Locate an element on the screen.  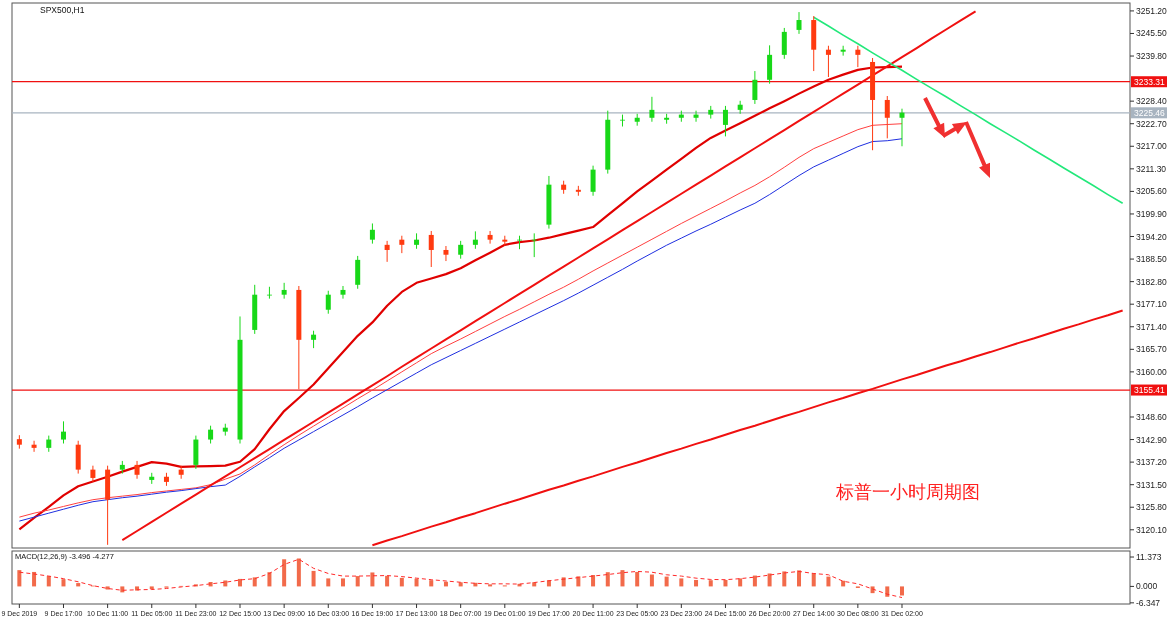
y-tick-label: -6.347 is located at coordinates (1148, 602).